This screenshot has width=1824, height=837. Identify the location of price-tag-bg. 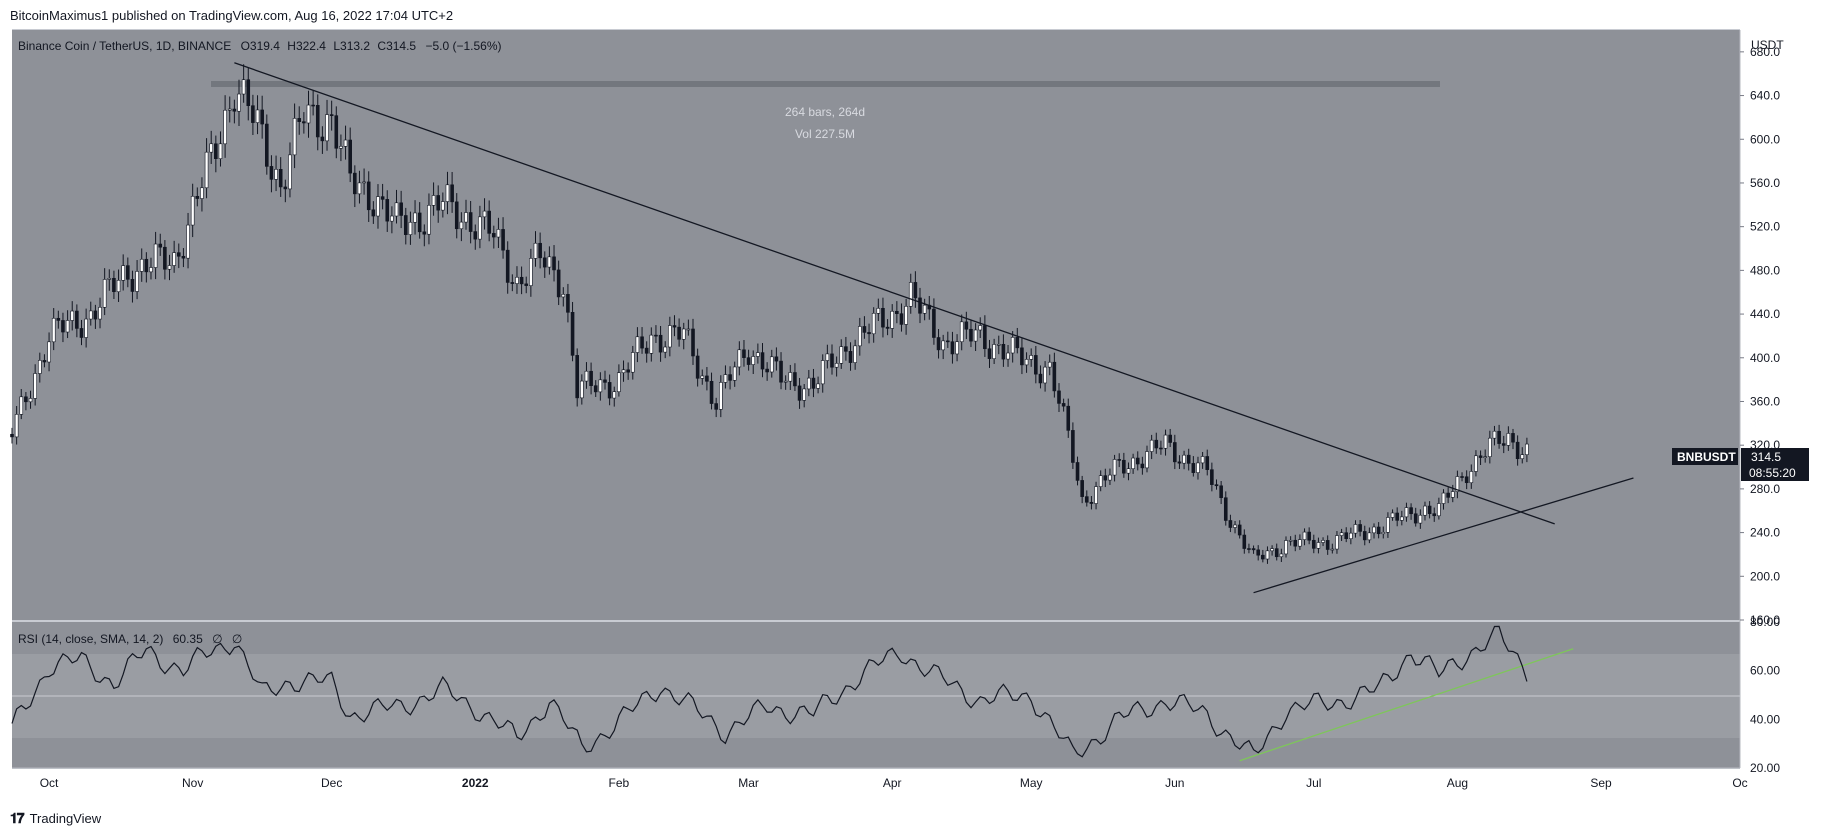
(1775, 464).